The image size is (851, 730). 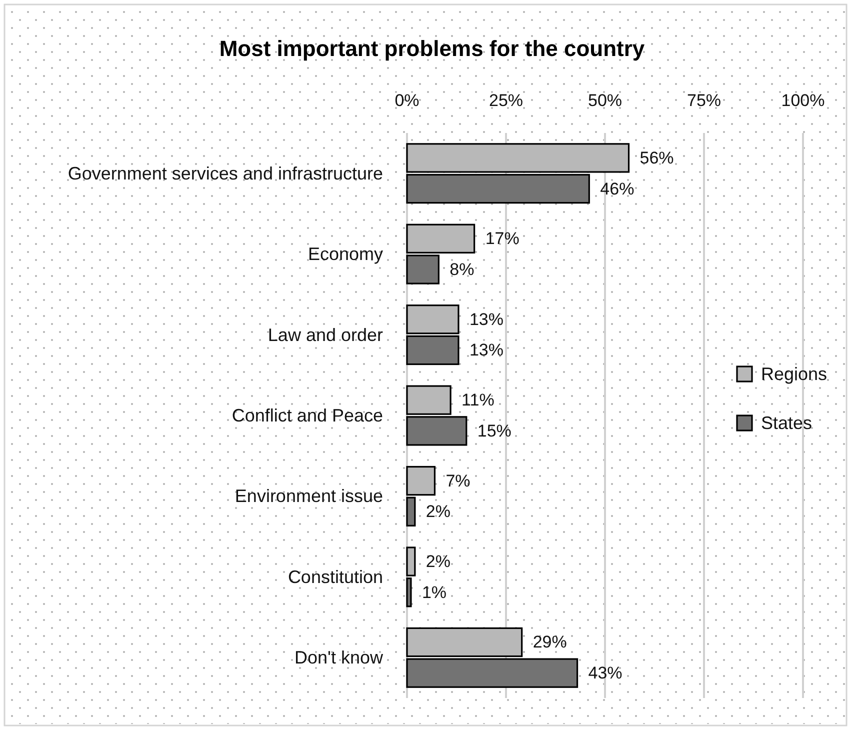 I want to click on data-label: 46%, so click(x=617, y=188).